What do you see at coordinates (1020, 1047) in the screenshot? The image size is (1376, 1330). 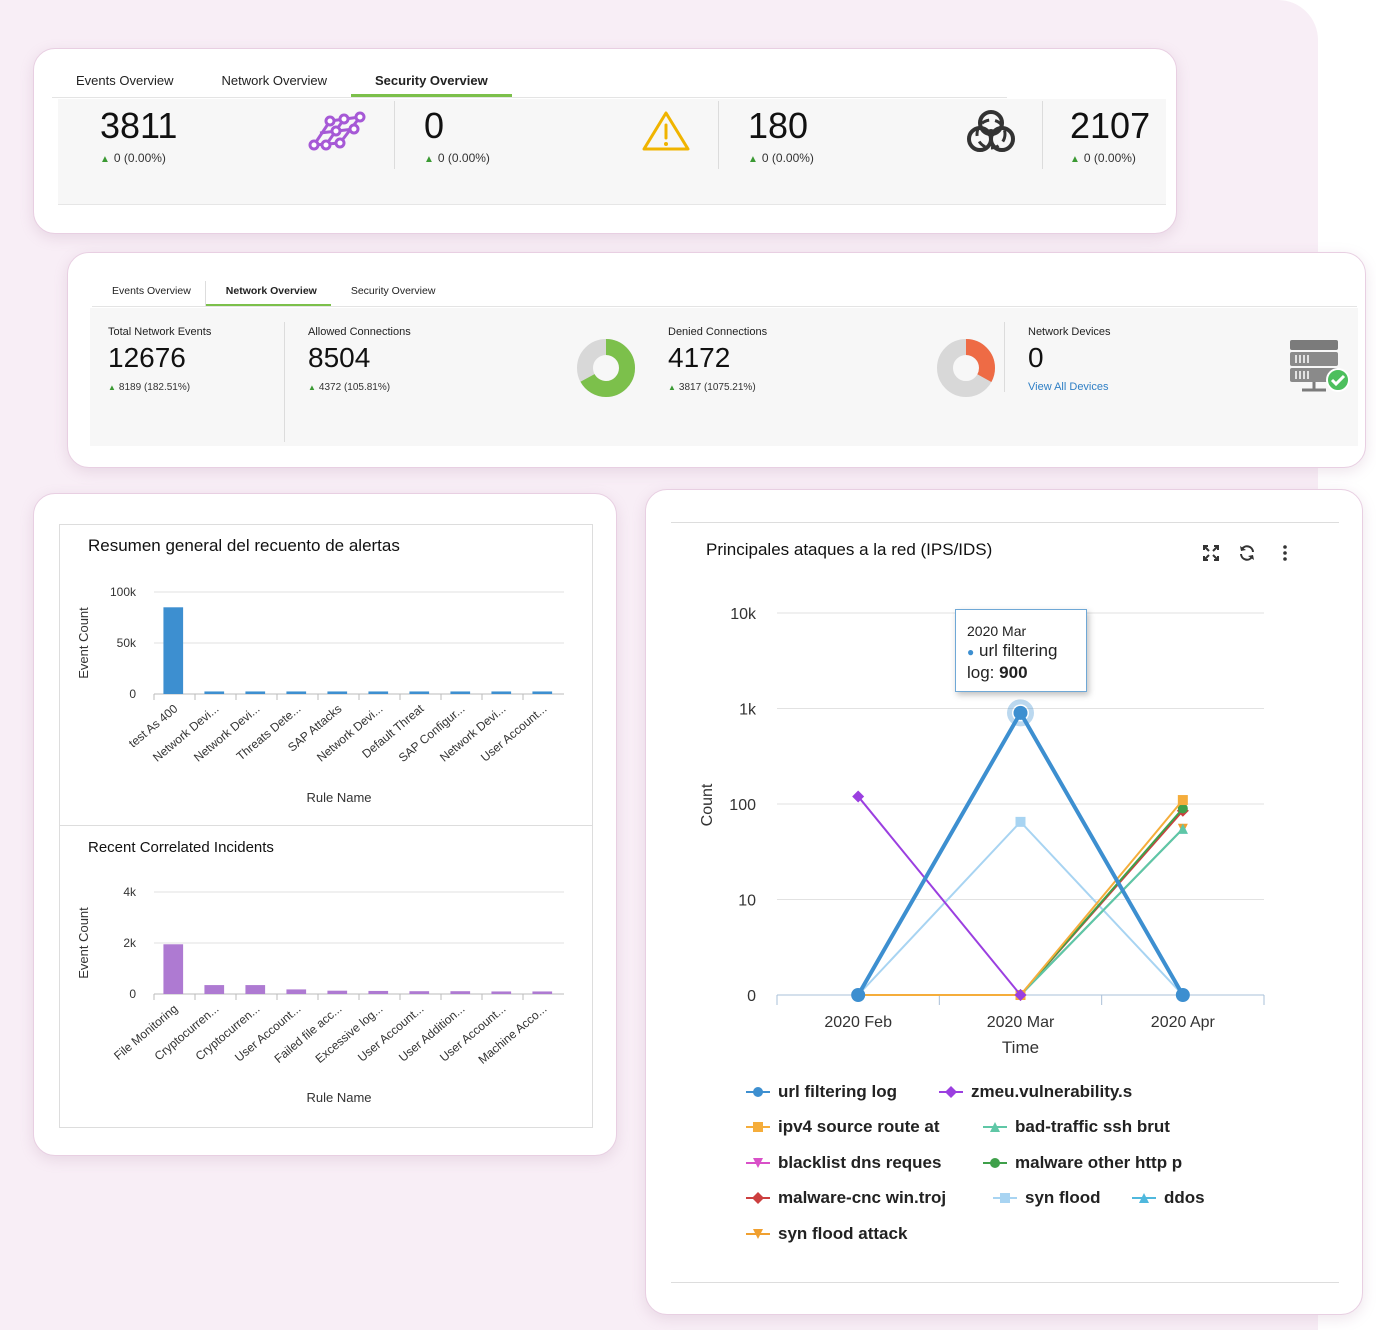 I see `x-axis-label: Time` at bounding box center [1020, 1047].